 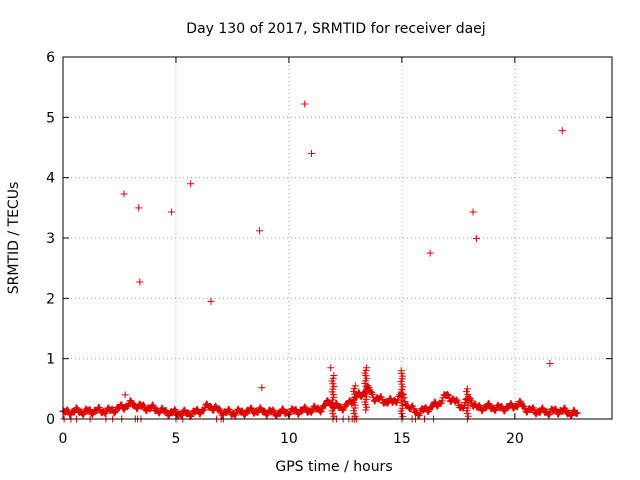 I want to click on y-axis-label: SRMTID / TECUs, so click(x=14, y=238).